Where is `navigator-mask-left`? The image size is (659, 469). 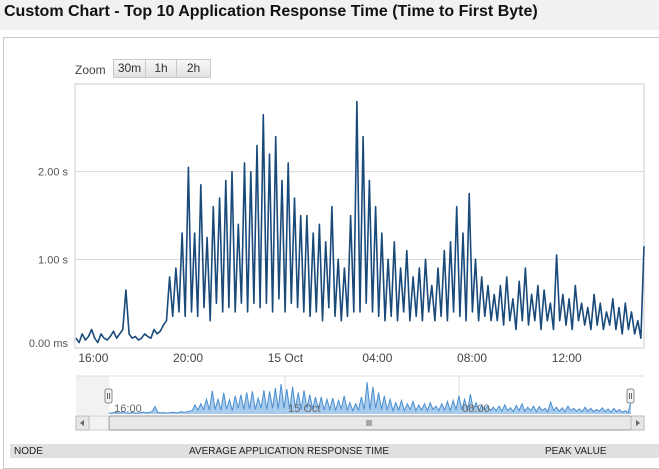
navigator-mask-left is located at coordinates (92, 395).